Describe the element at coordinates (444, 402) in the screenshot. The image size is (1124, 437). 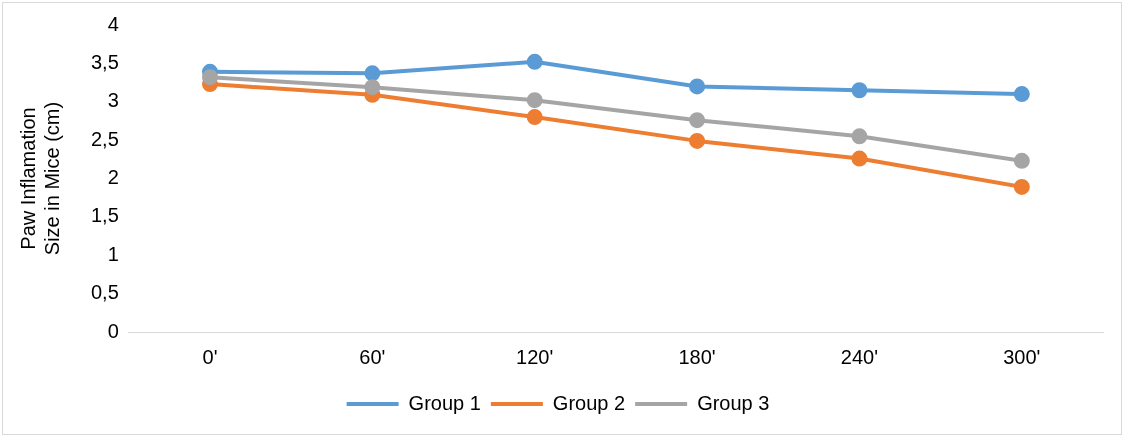
I see `legend-label: Group 1` at that location.